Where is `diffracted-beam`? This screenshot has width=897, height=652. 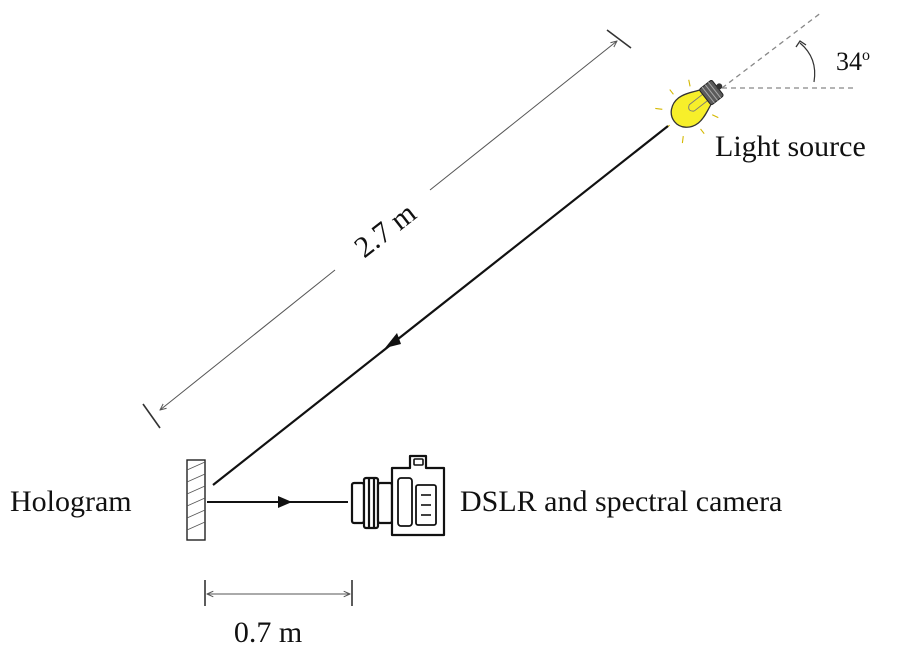
diffracted-beam is located at coordinates (277, 502).